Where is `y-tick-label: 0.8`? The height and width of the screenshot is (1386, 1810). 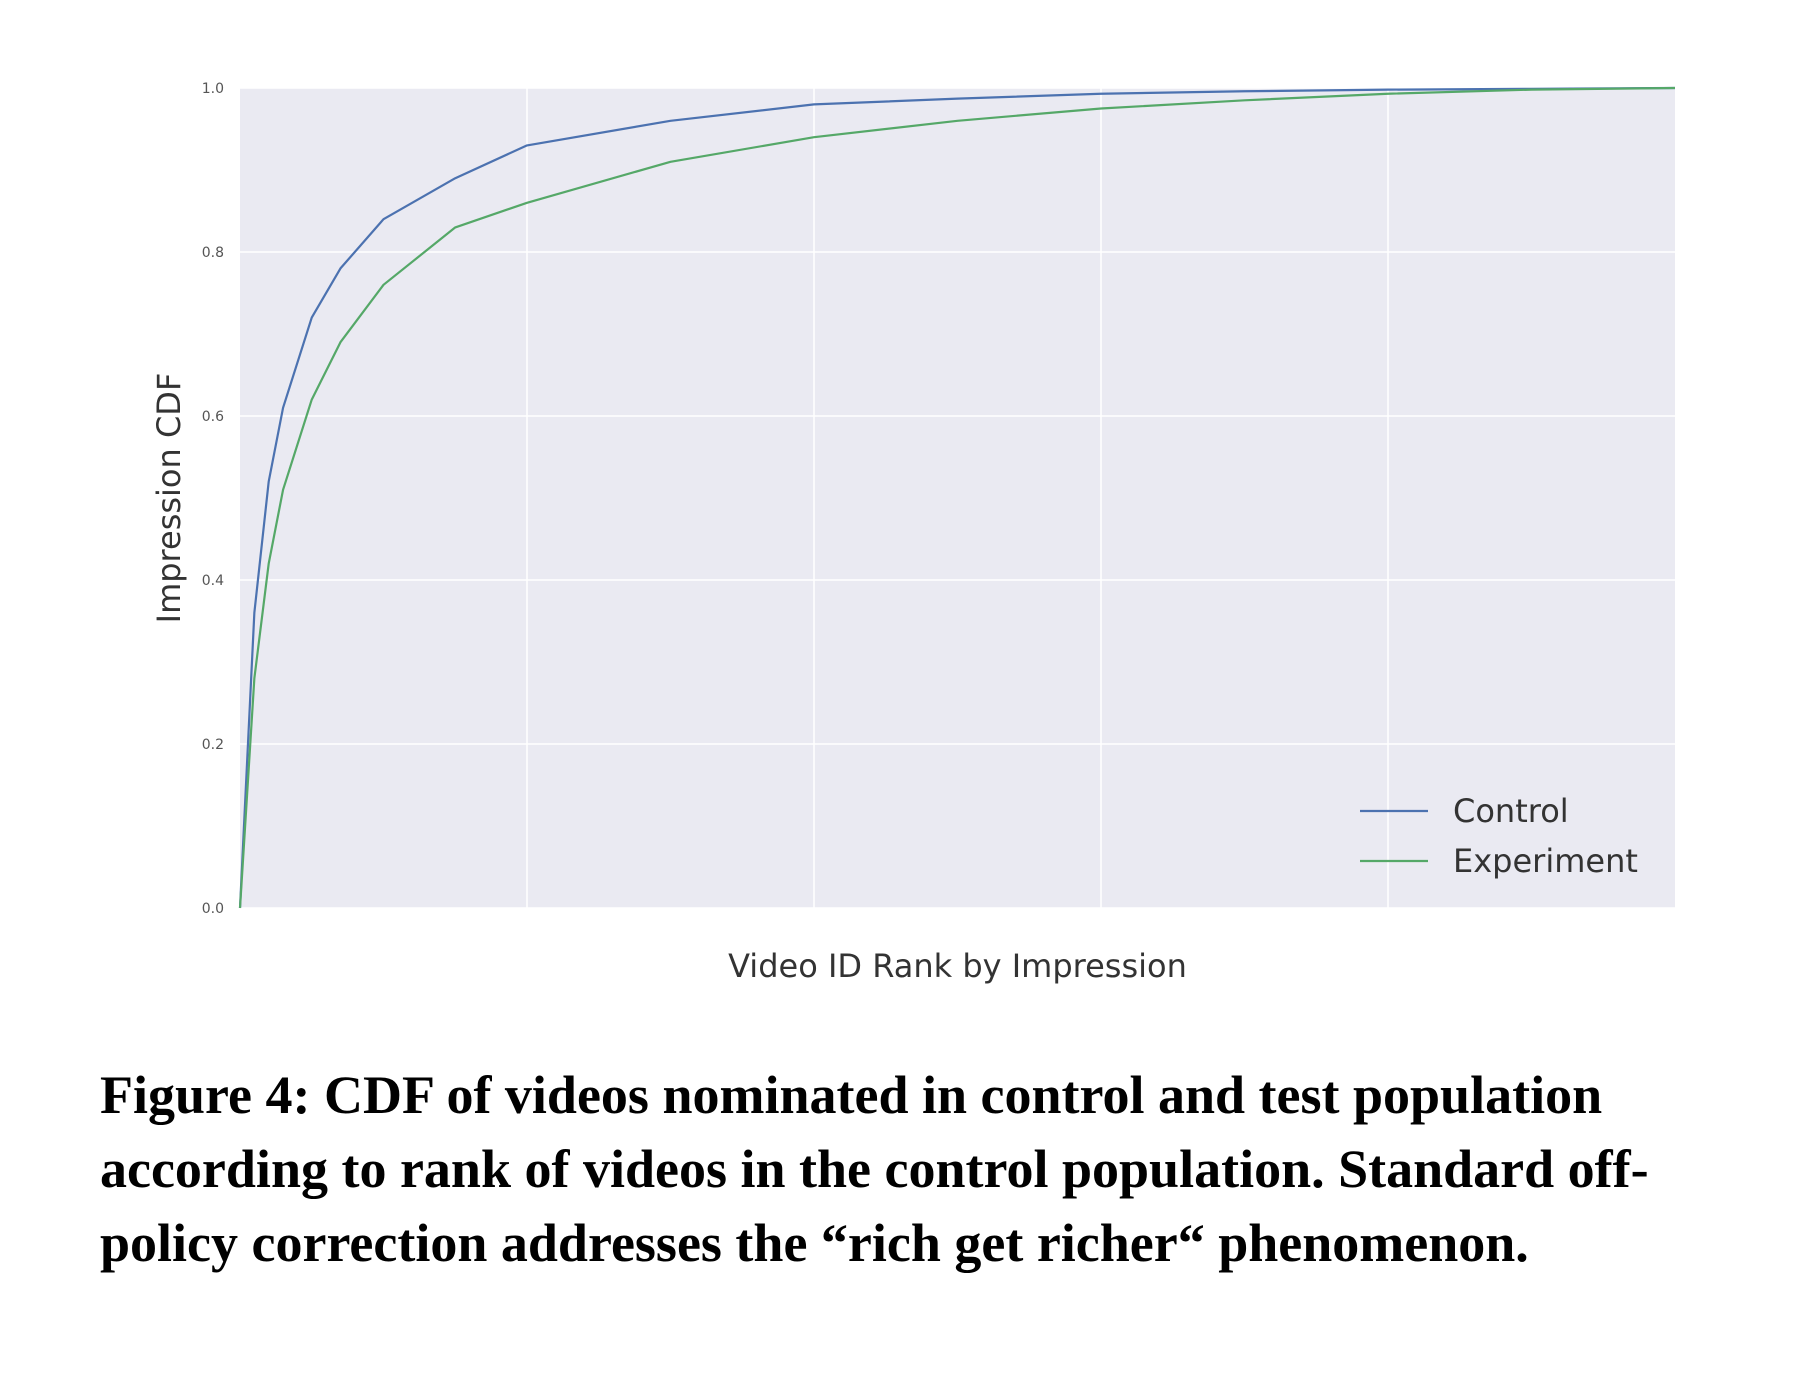 y-tick-label: 0.8 is located at coordinates (213, 253).